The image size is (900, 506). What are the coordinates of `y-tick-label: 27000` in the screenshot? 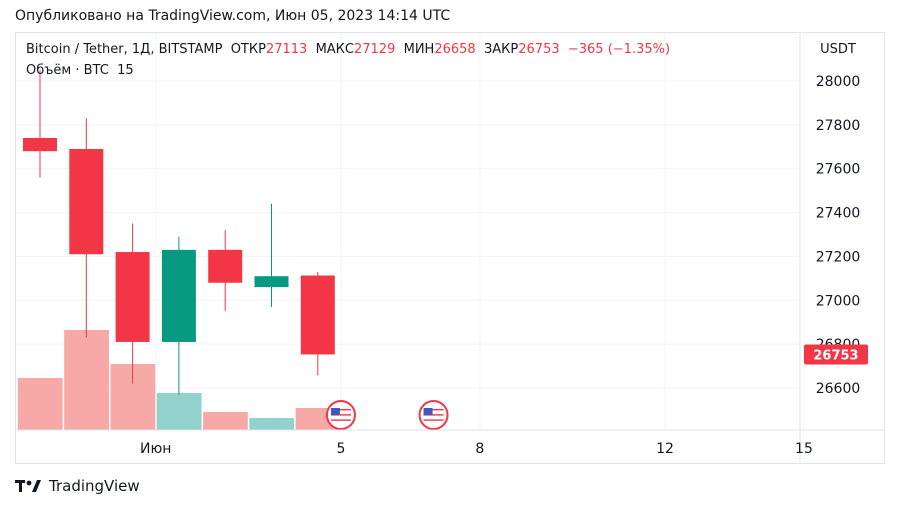 It's located at (838, 301).